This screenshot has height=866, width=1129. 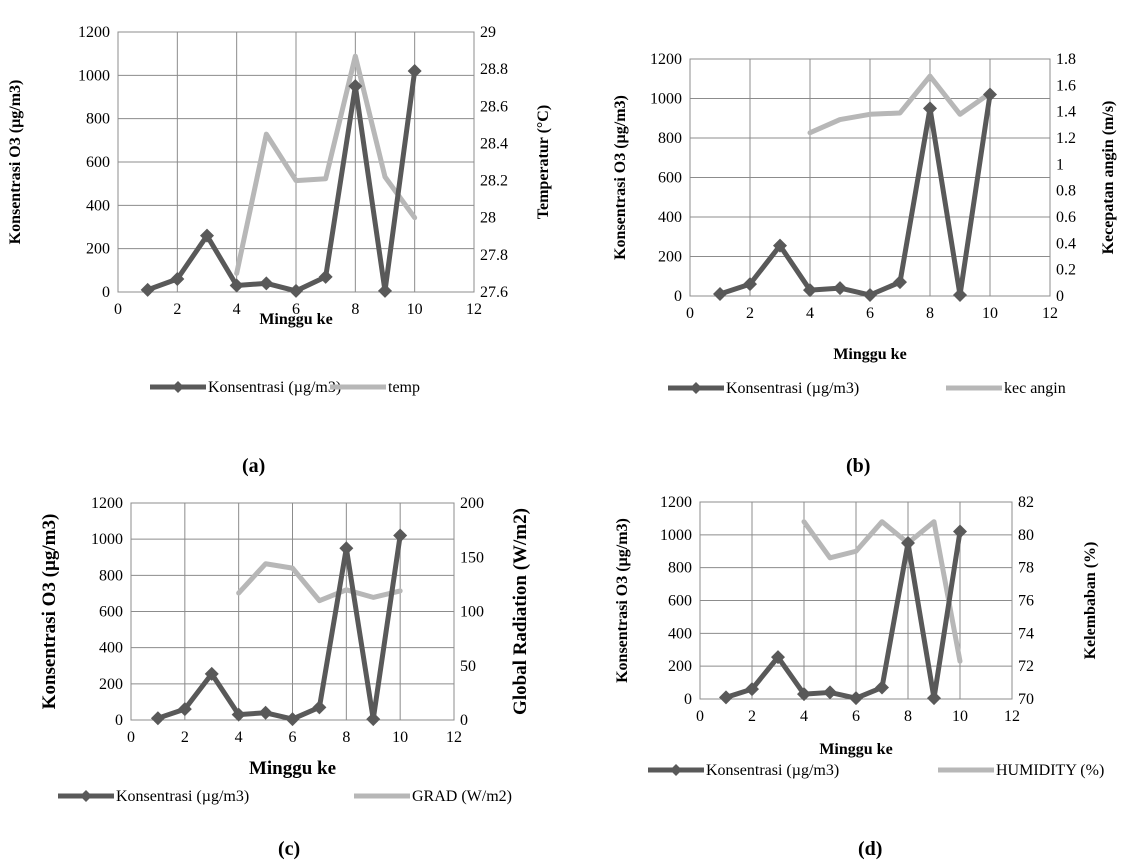 What do you see at coordinates (520, 611) in the screenshot?
I see `y2-axis-title: Global Radiation (W/m2)` at bounding box center [520, 611].